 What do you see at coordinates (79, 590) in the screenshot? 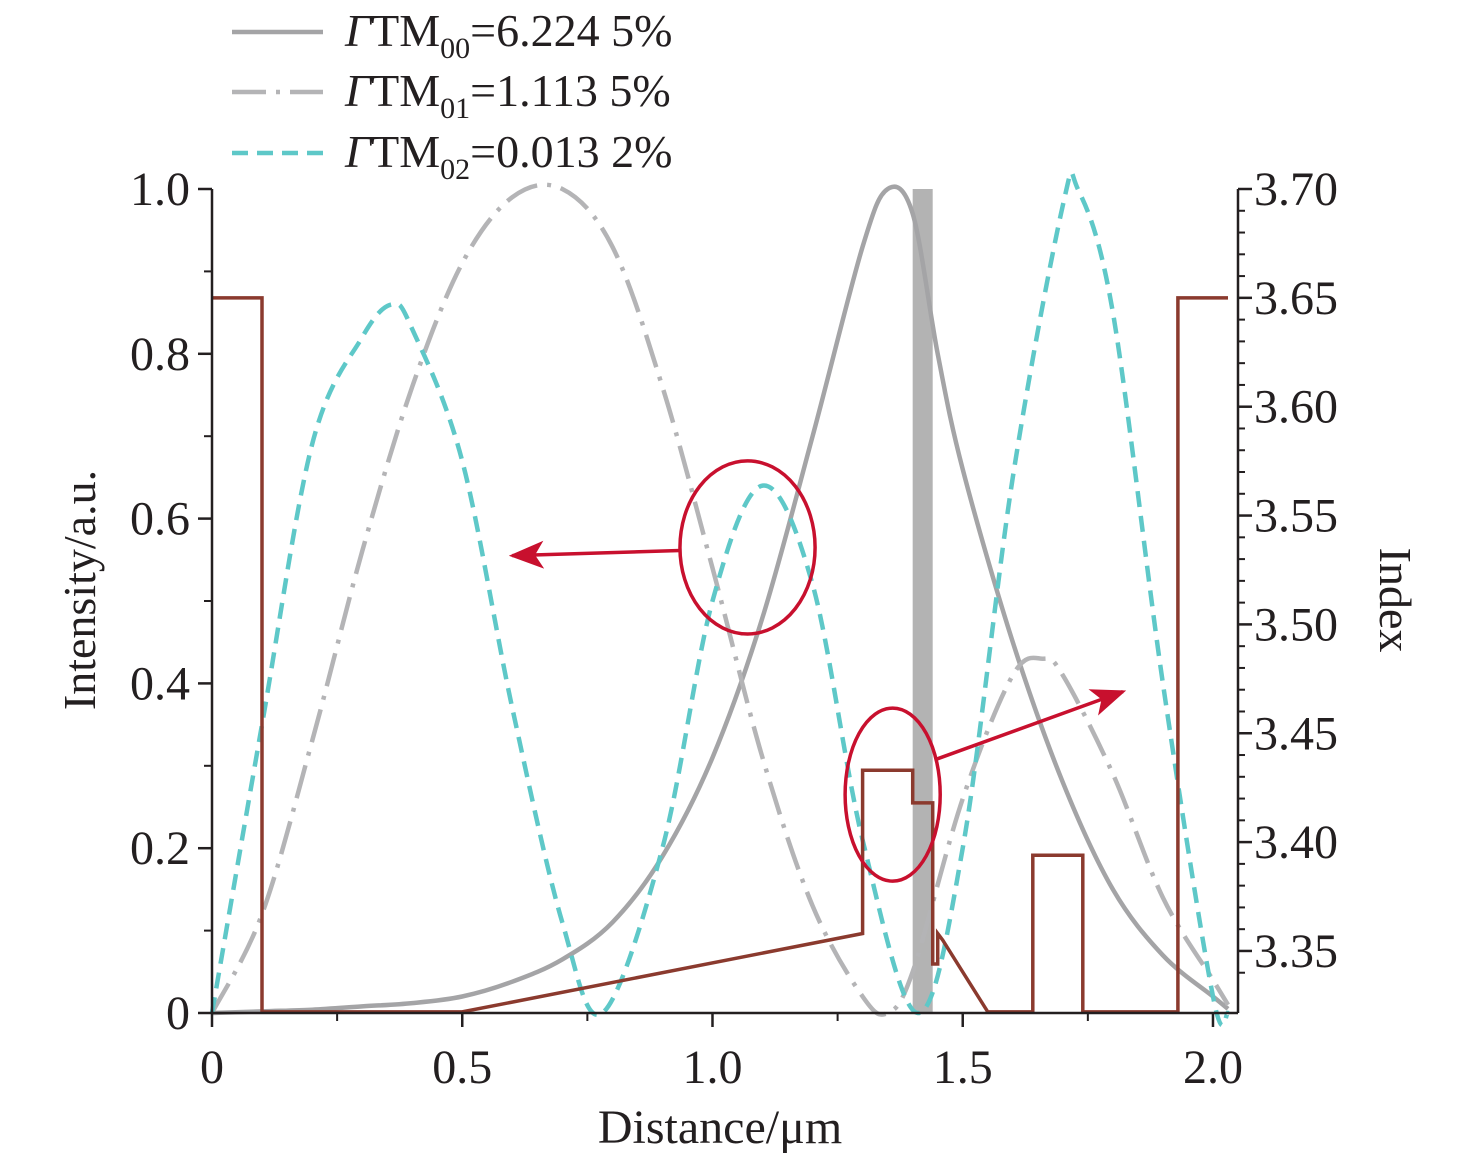
I see `y-axis-label: Intensity/a.u.` at bounding box center [79, 590].